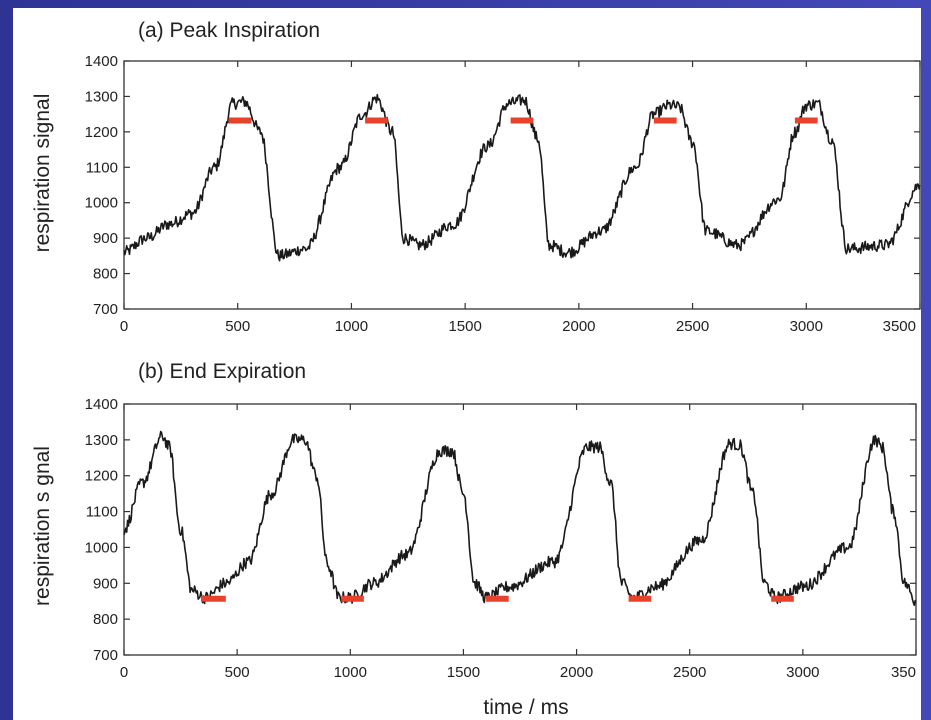 The width and height of the screenshot is (931, 720). I want to click on chart-b-title: (b) End Expiration, so click(222, 371).